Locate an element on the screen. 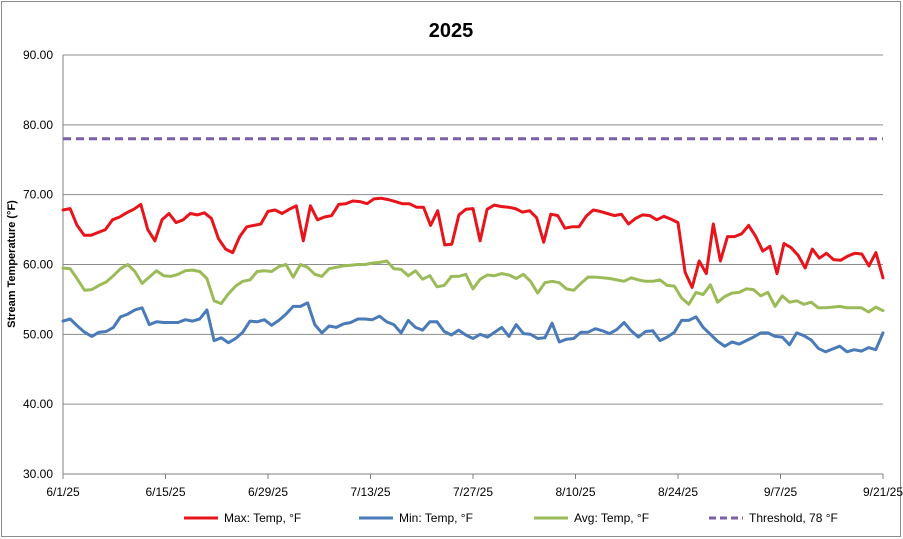 The height and width of the screenshot is (539, 903). series-line-avg-temp-f is located at coordinates (473, 286).